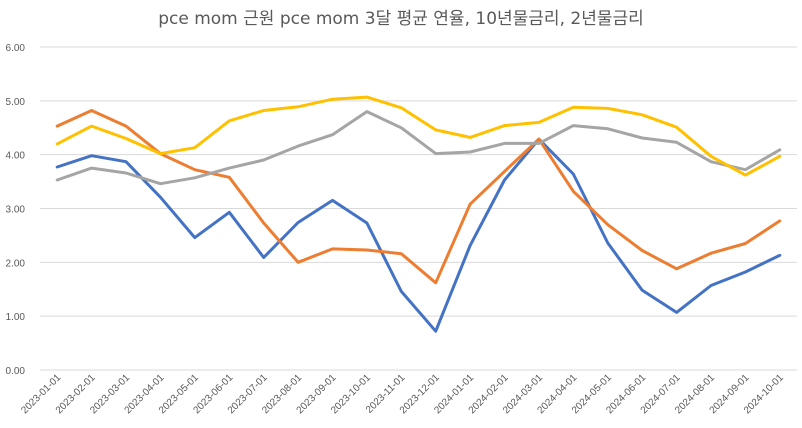  What do you see at coordinates (16, 371) in the screenshot?
I see `y-tick-label: 0.00` at bounding box center [16, 371].